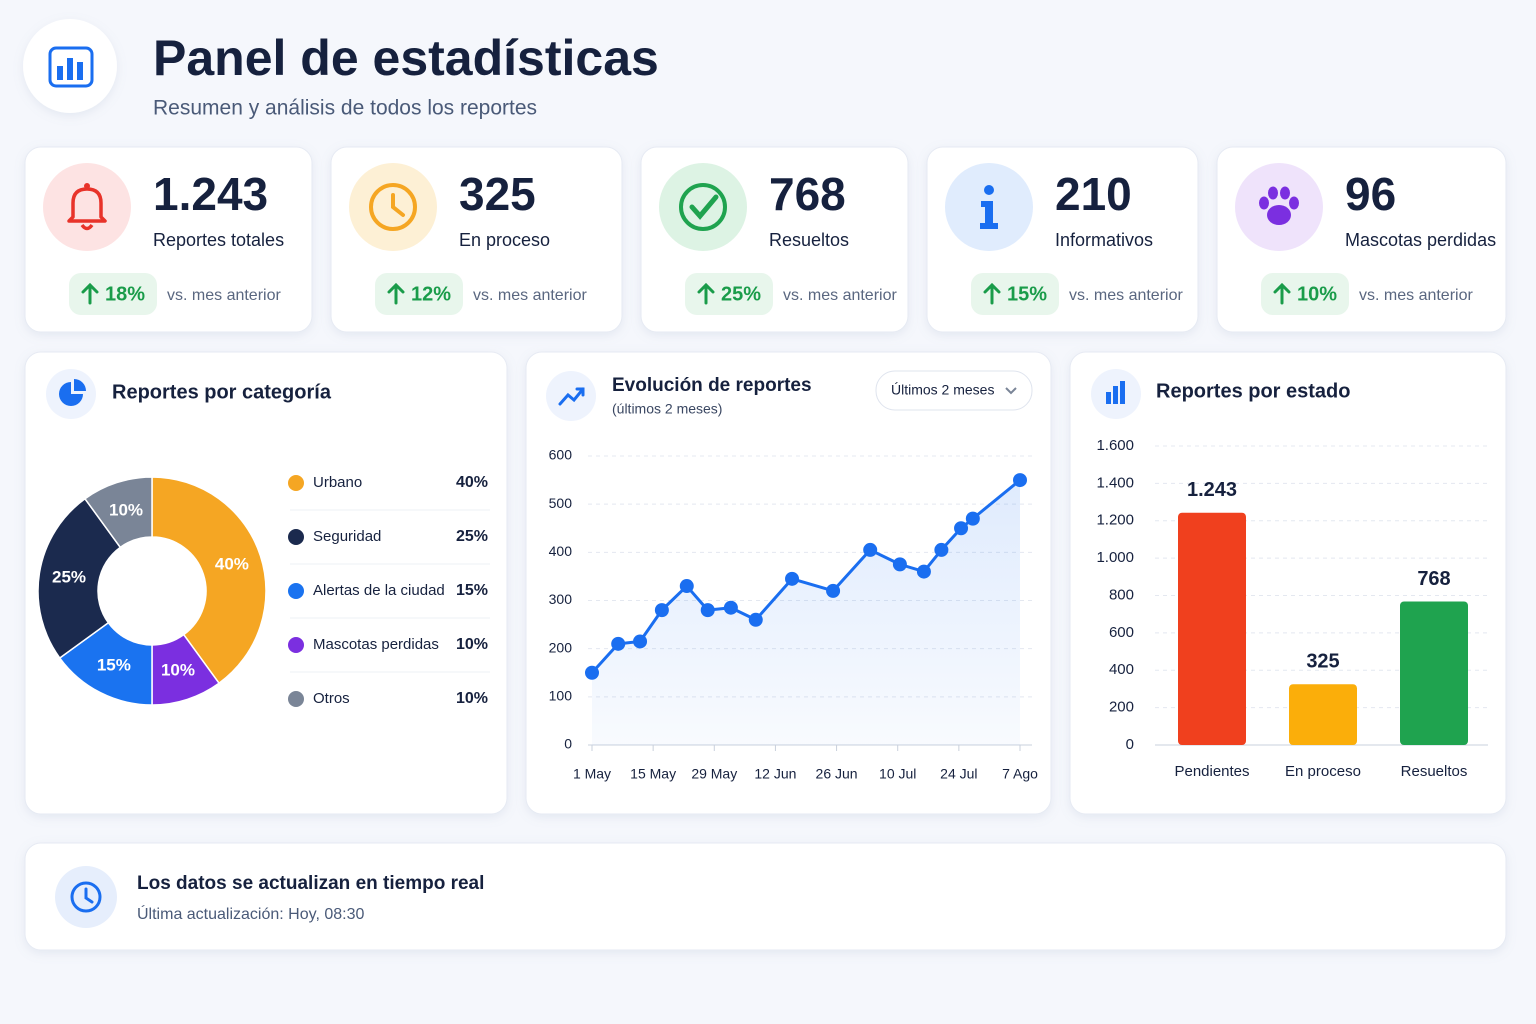 This screenshot has width=1536, height=1024. What do you see at coordinates (1434, 771) in the screenshot?
I see `x-tick-label: Resueltos` at bounding box center [1434, 771].